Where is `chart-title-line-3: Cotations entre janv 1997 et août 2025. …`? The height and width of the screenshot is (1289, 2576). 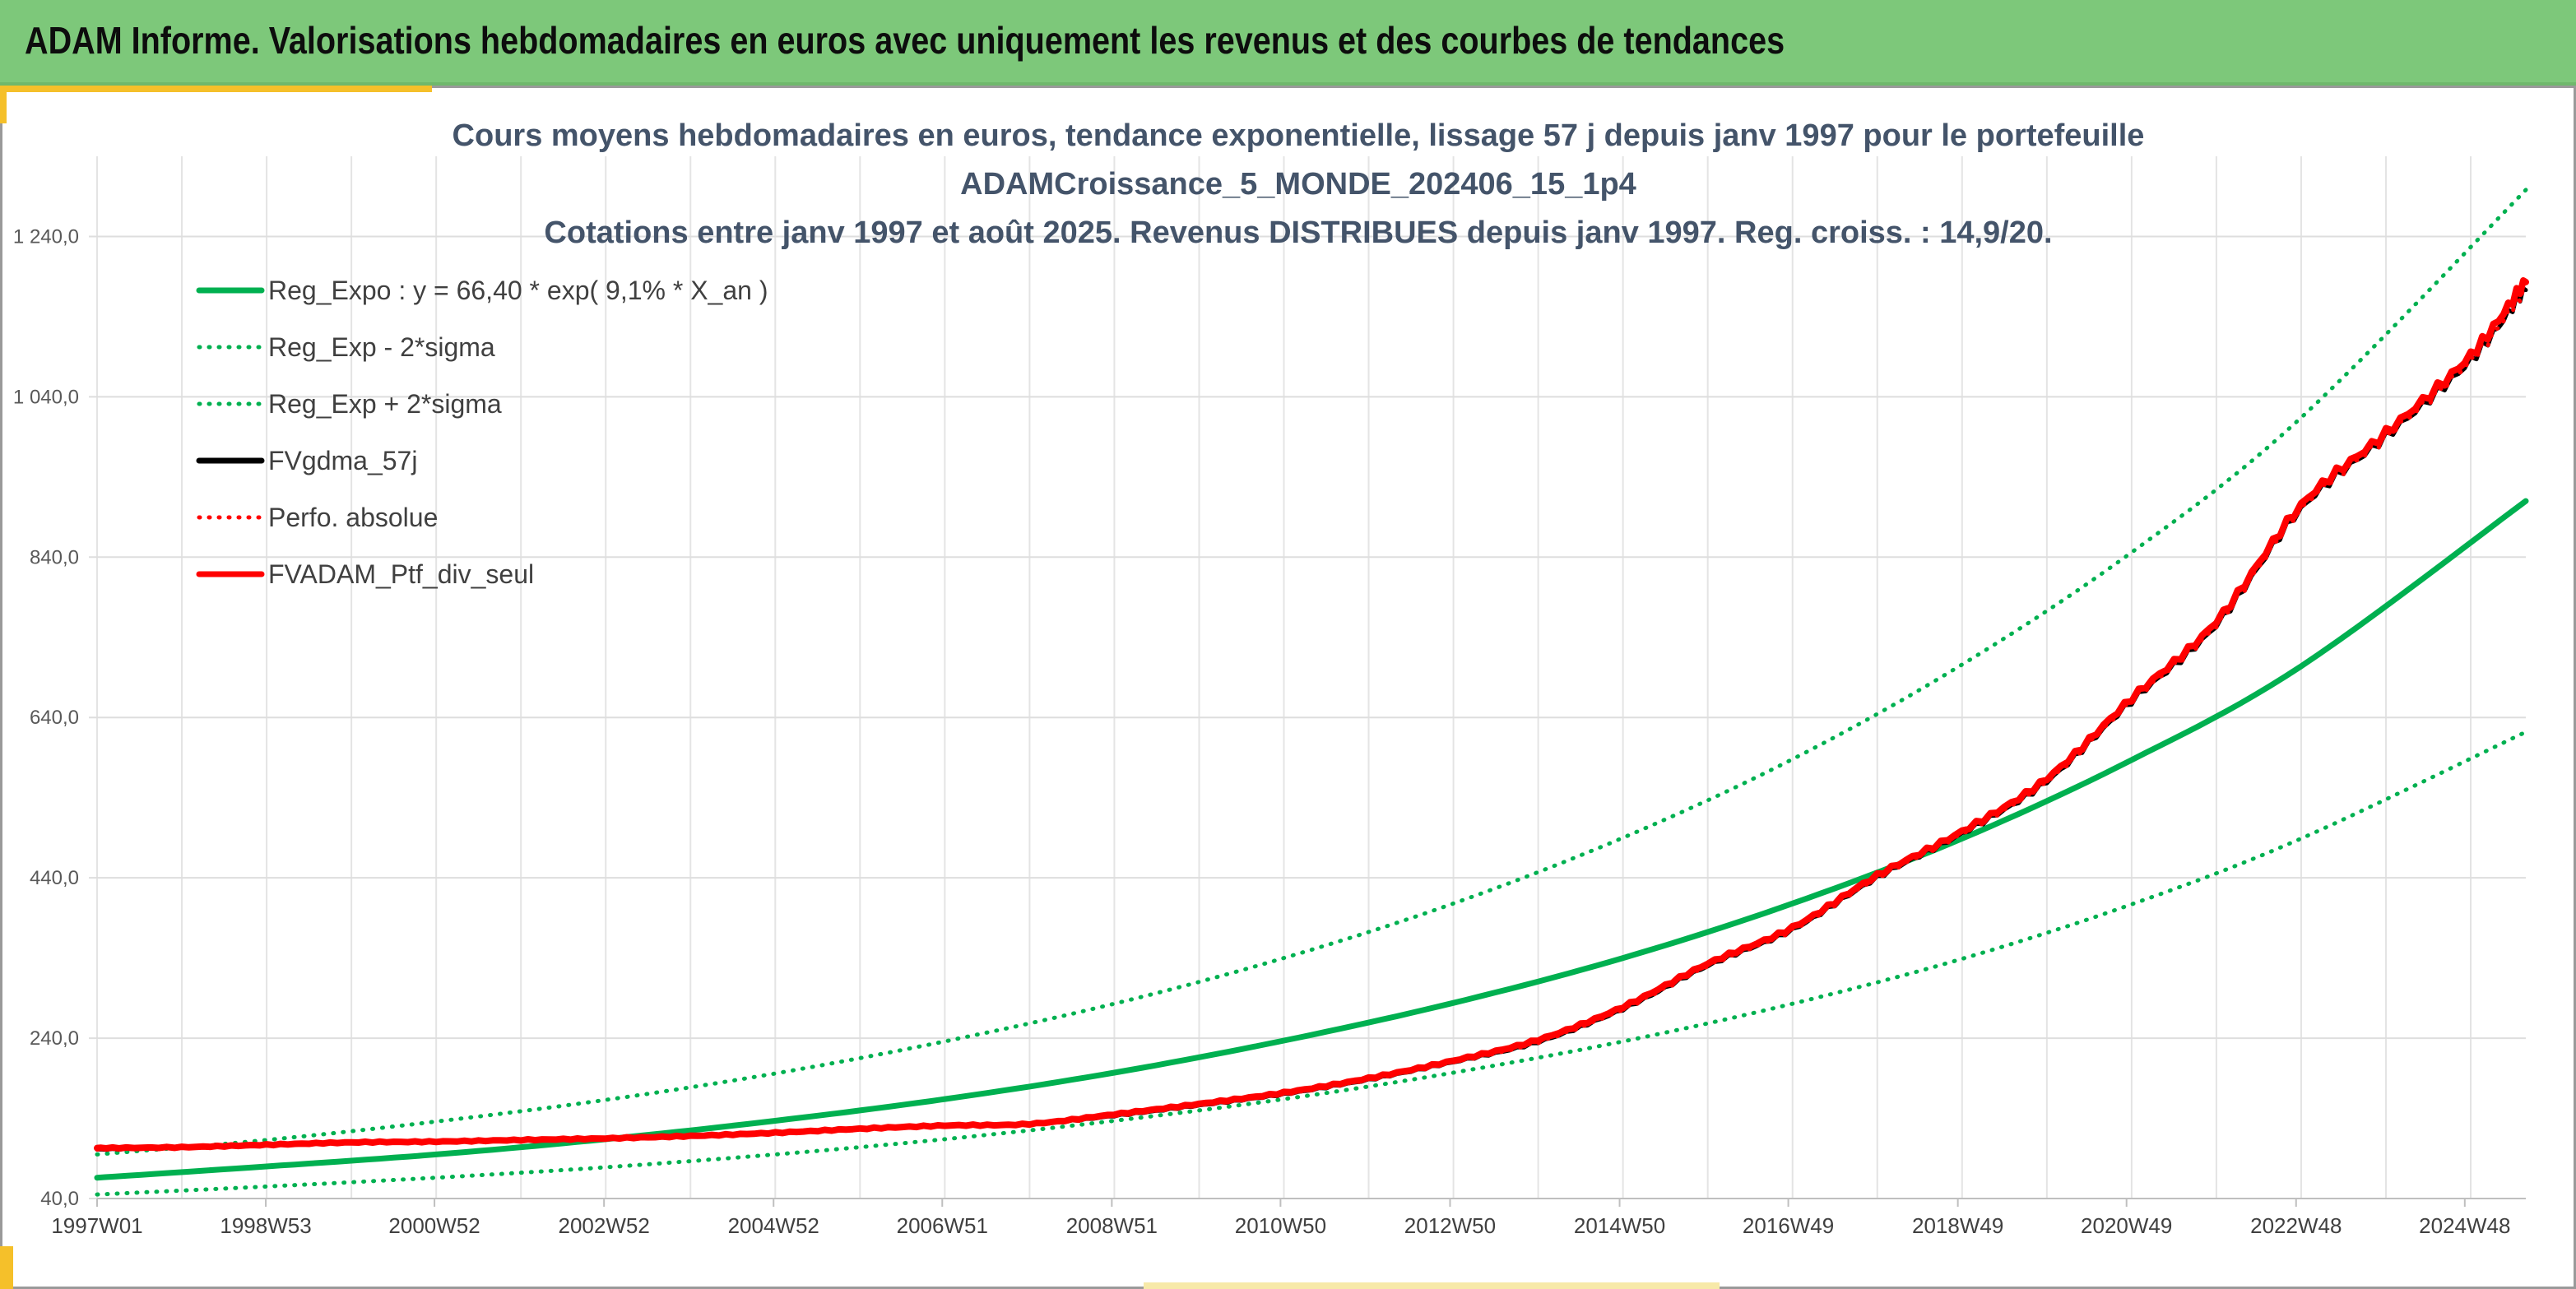 chart-title-line-3: Cotations entre janv 1997 et août 2025. … is located at coordinates (1298, 233).